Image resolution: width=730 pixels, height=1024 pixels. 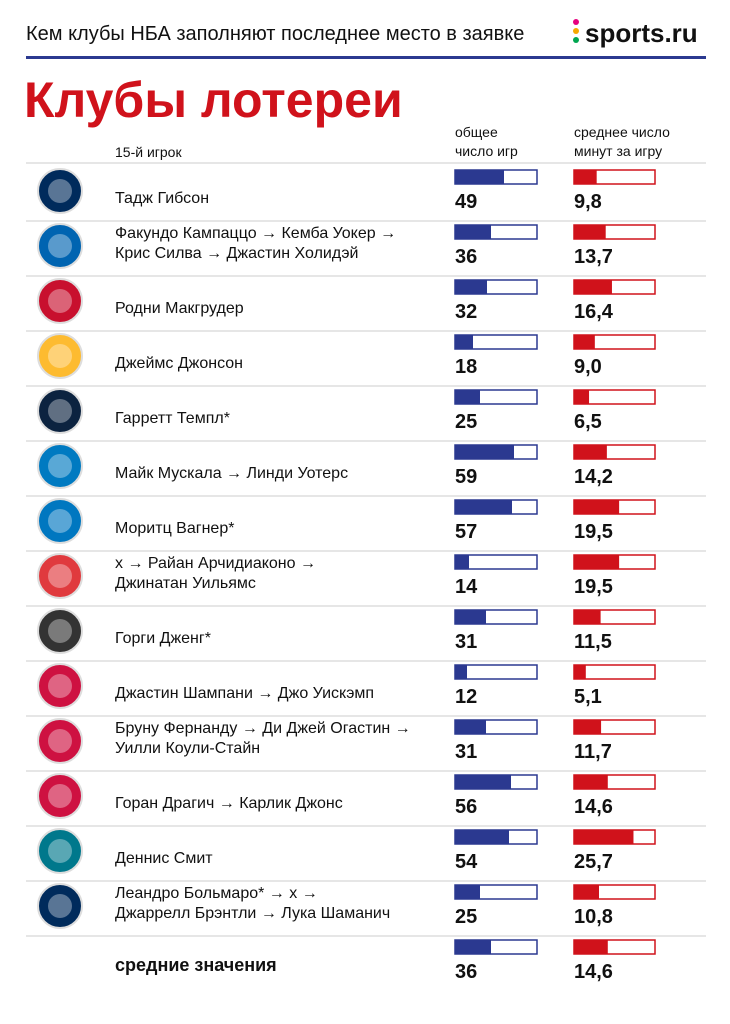 I want to click on minutes-value: 13,7, so click(x=593, y=257).